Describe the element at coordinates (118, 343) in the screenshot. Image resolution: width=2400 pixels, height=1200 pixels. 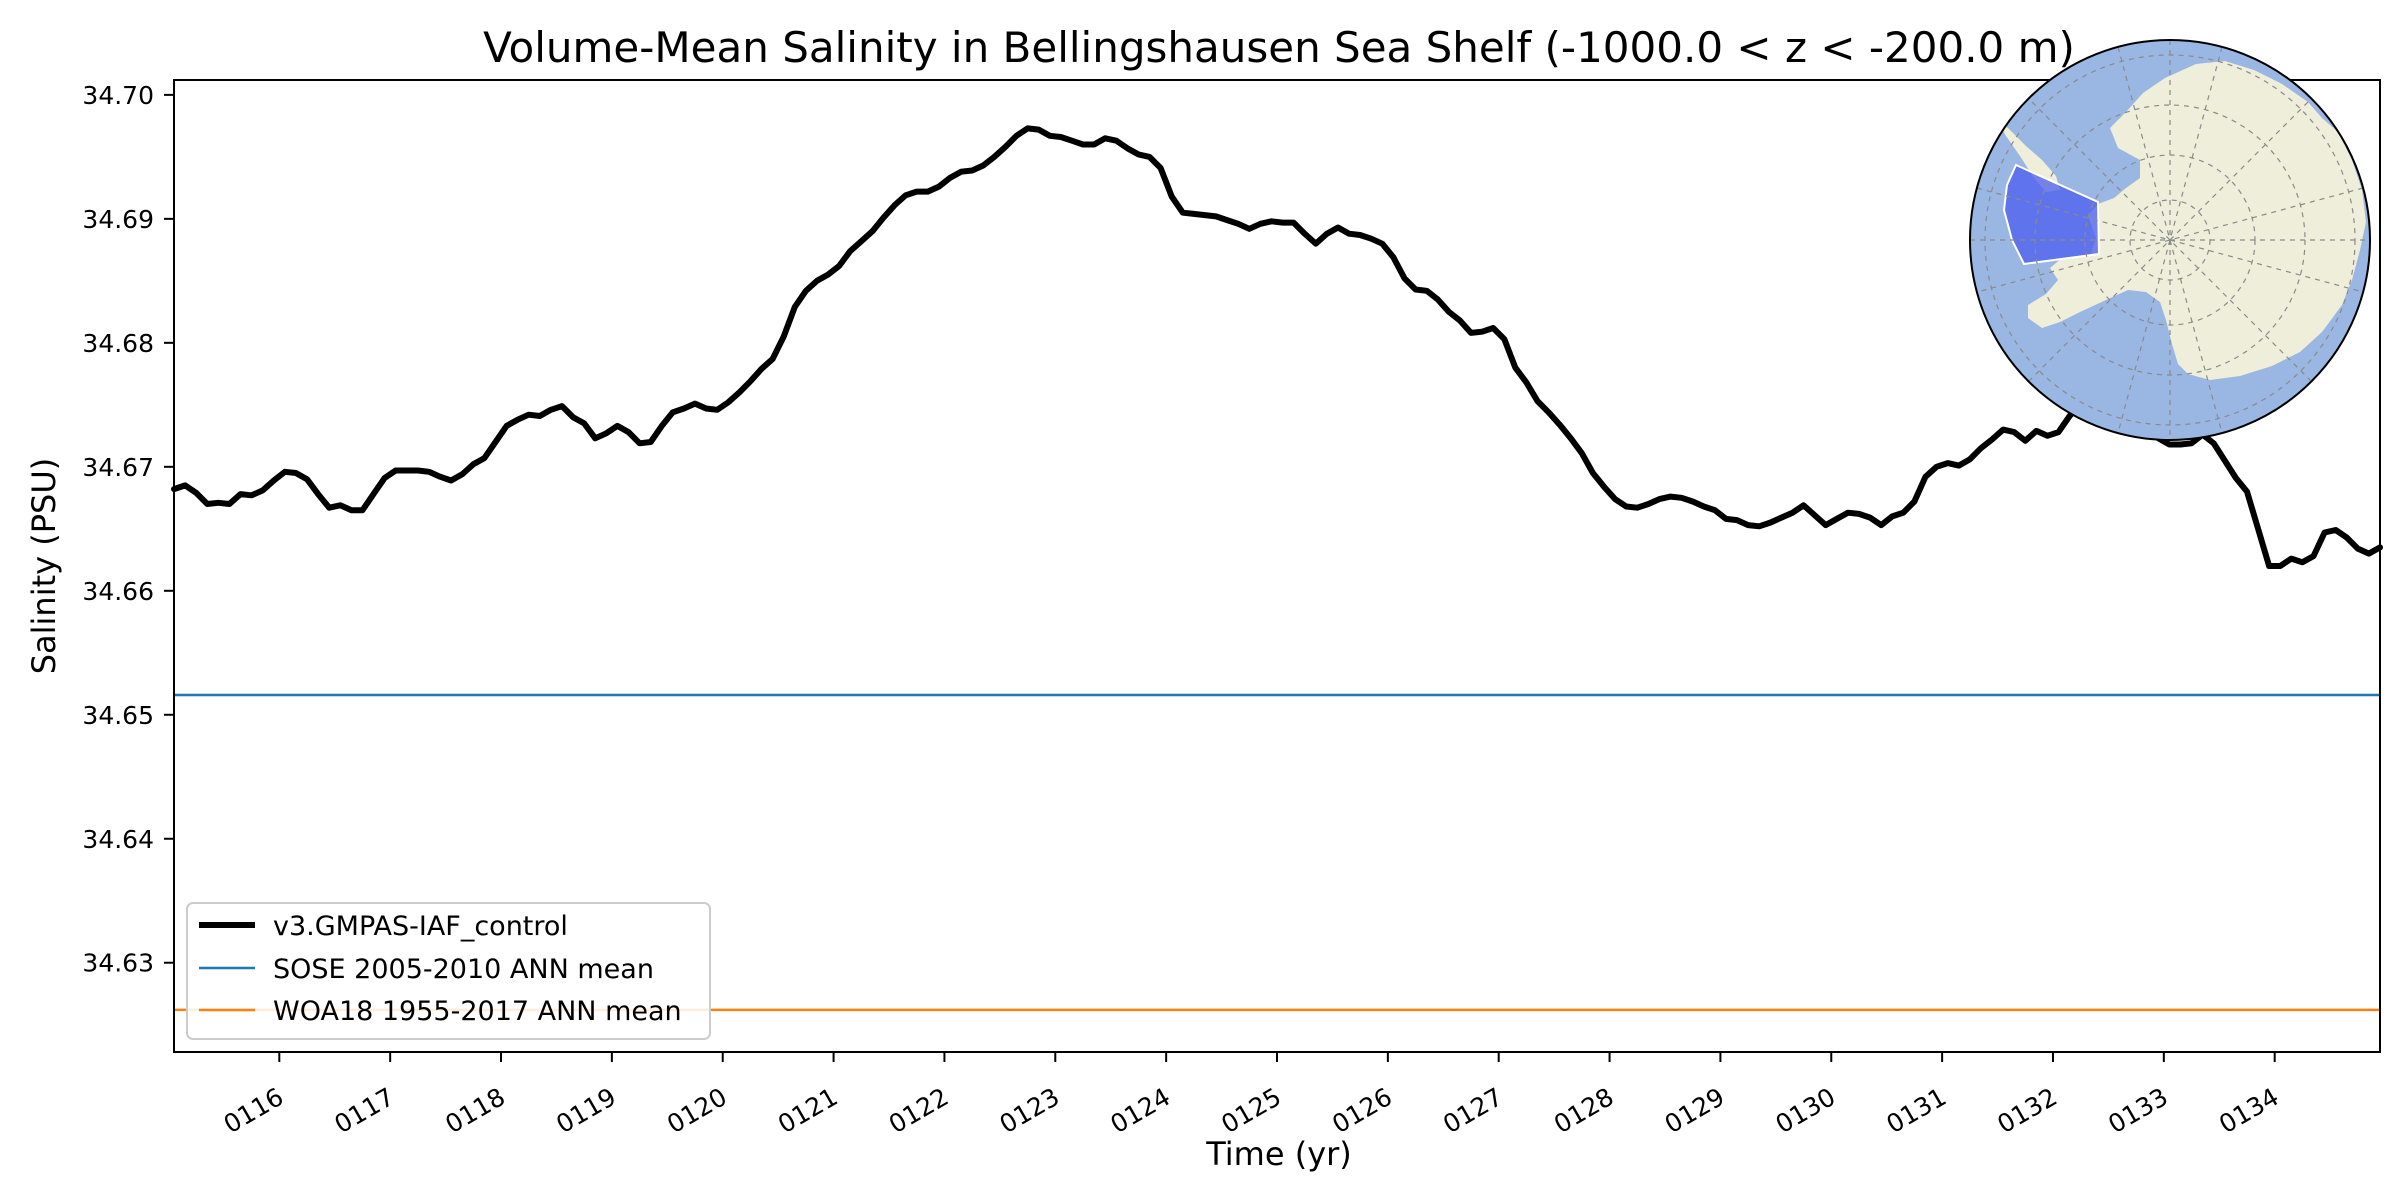
I see `y-tick-label: 34.68` at that location.